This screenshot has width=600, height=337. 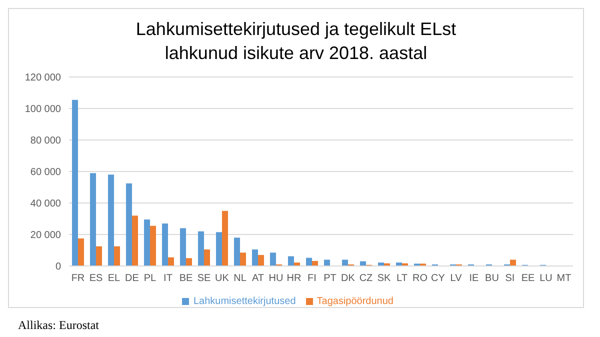 I want to click on x-tick-label: CZ, so click(x=366, y=278).